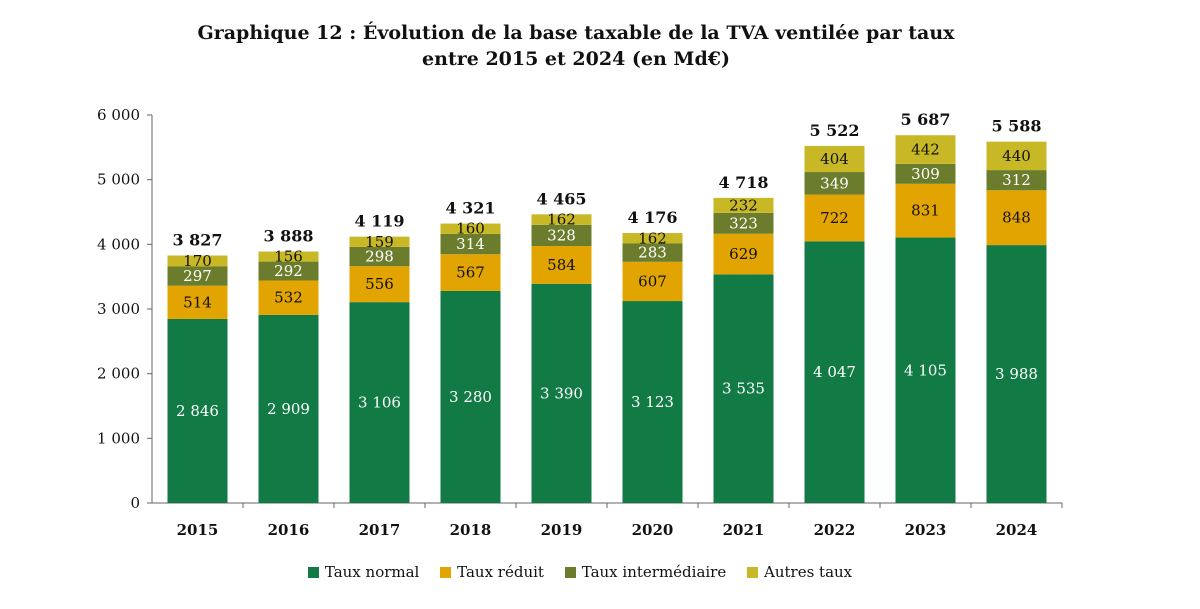 The image size is (1200, 609). I want to click on y-tick-label: 2 000, so click(118, 374).